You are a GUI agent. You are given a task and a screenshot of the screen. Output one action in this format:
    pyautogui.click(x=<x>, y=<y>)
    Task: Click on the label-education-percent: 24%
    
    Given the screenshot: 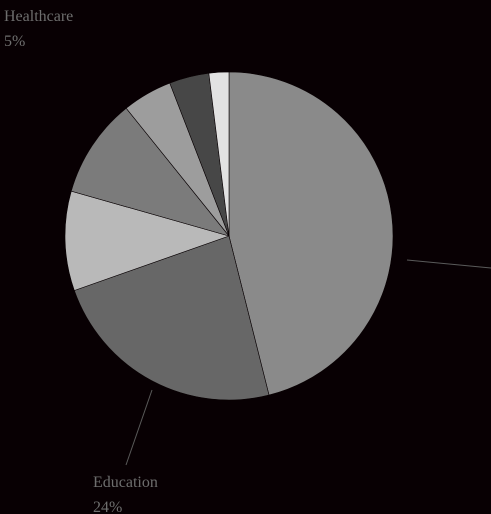 What is the action you would take?
    pyautogui.click(x=107, y=506)
    